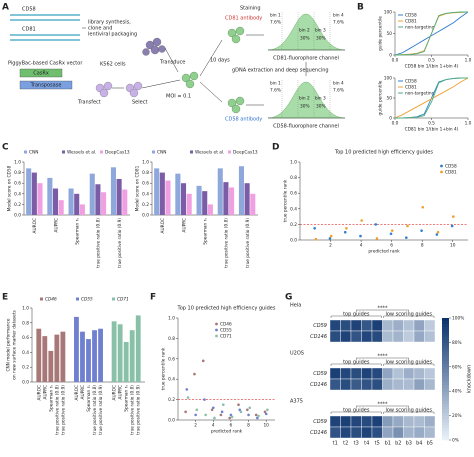  Describe the element at coordinates (25, 368) in the screenshot. I see `y-tick-label: 0.2` at that location.